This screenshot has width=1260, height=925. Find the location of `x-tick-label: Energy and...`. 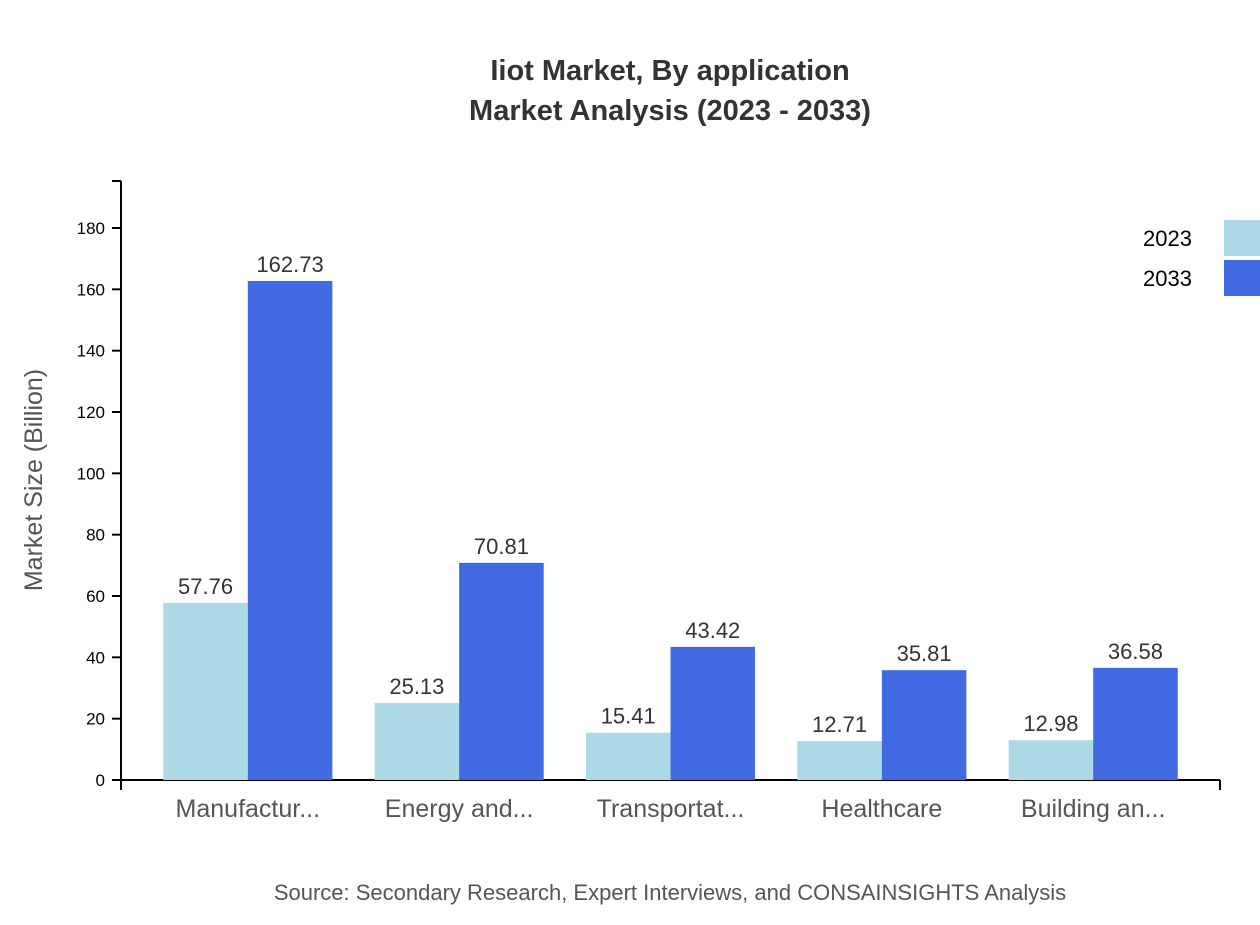

x-tick-label: Energy and... is located at coordinates (459, 809).